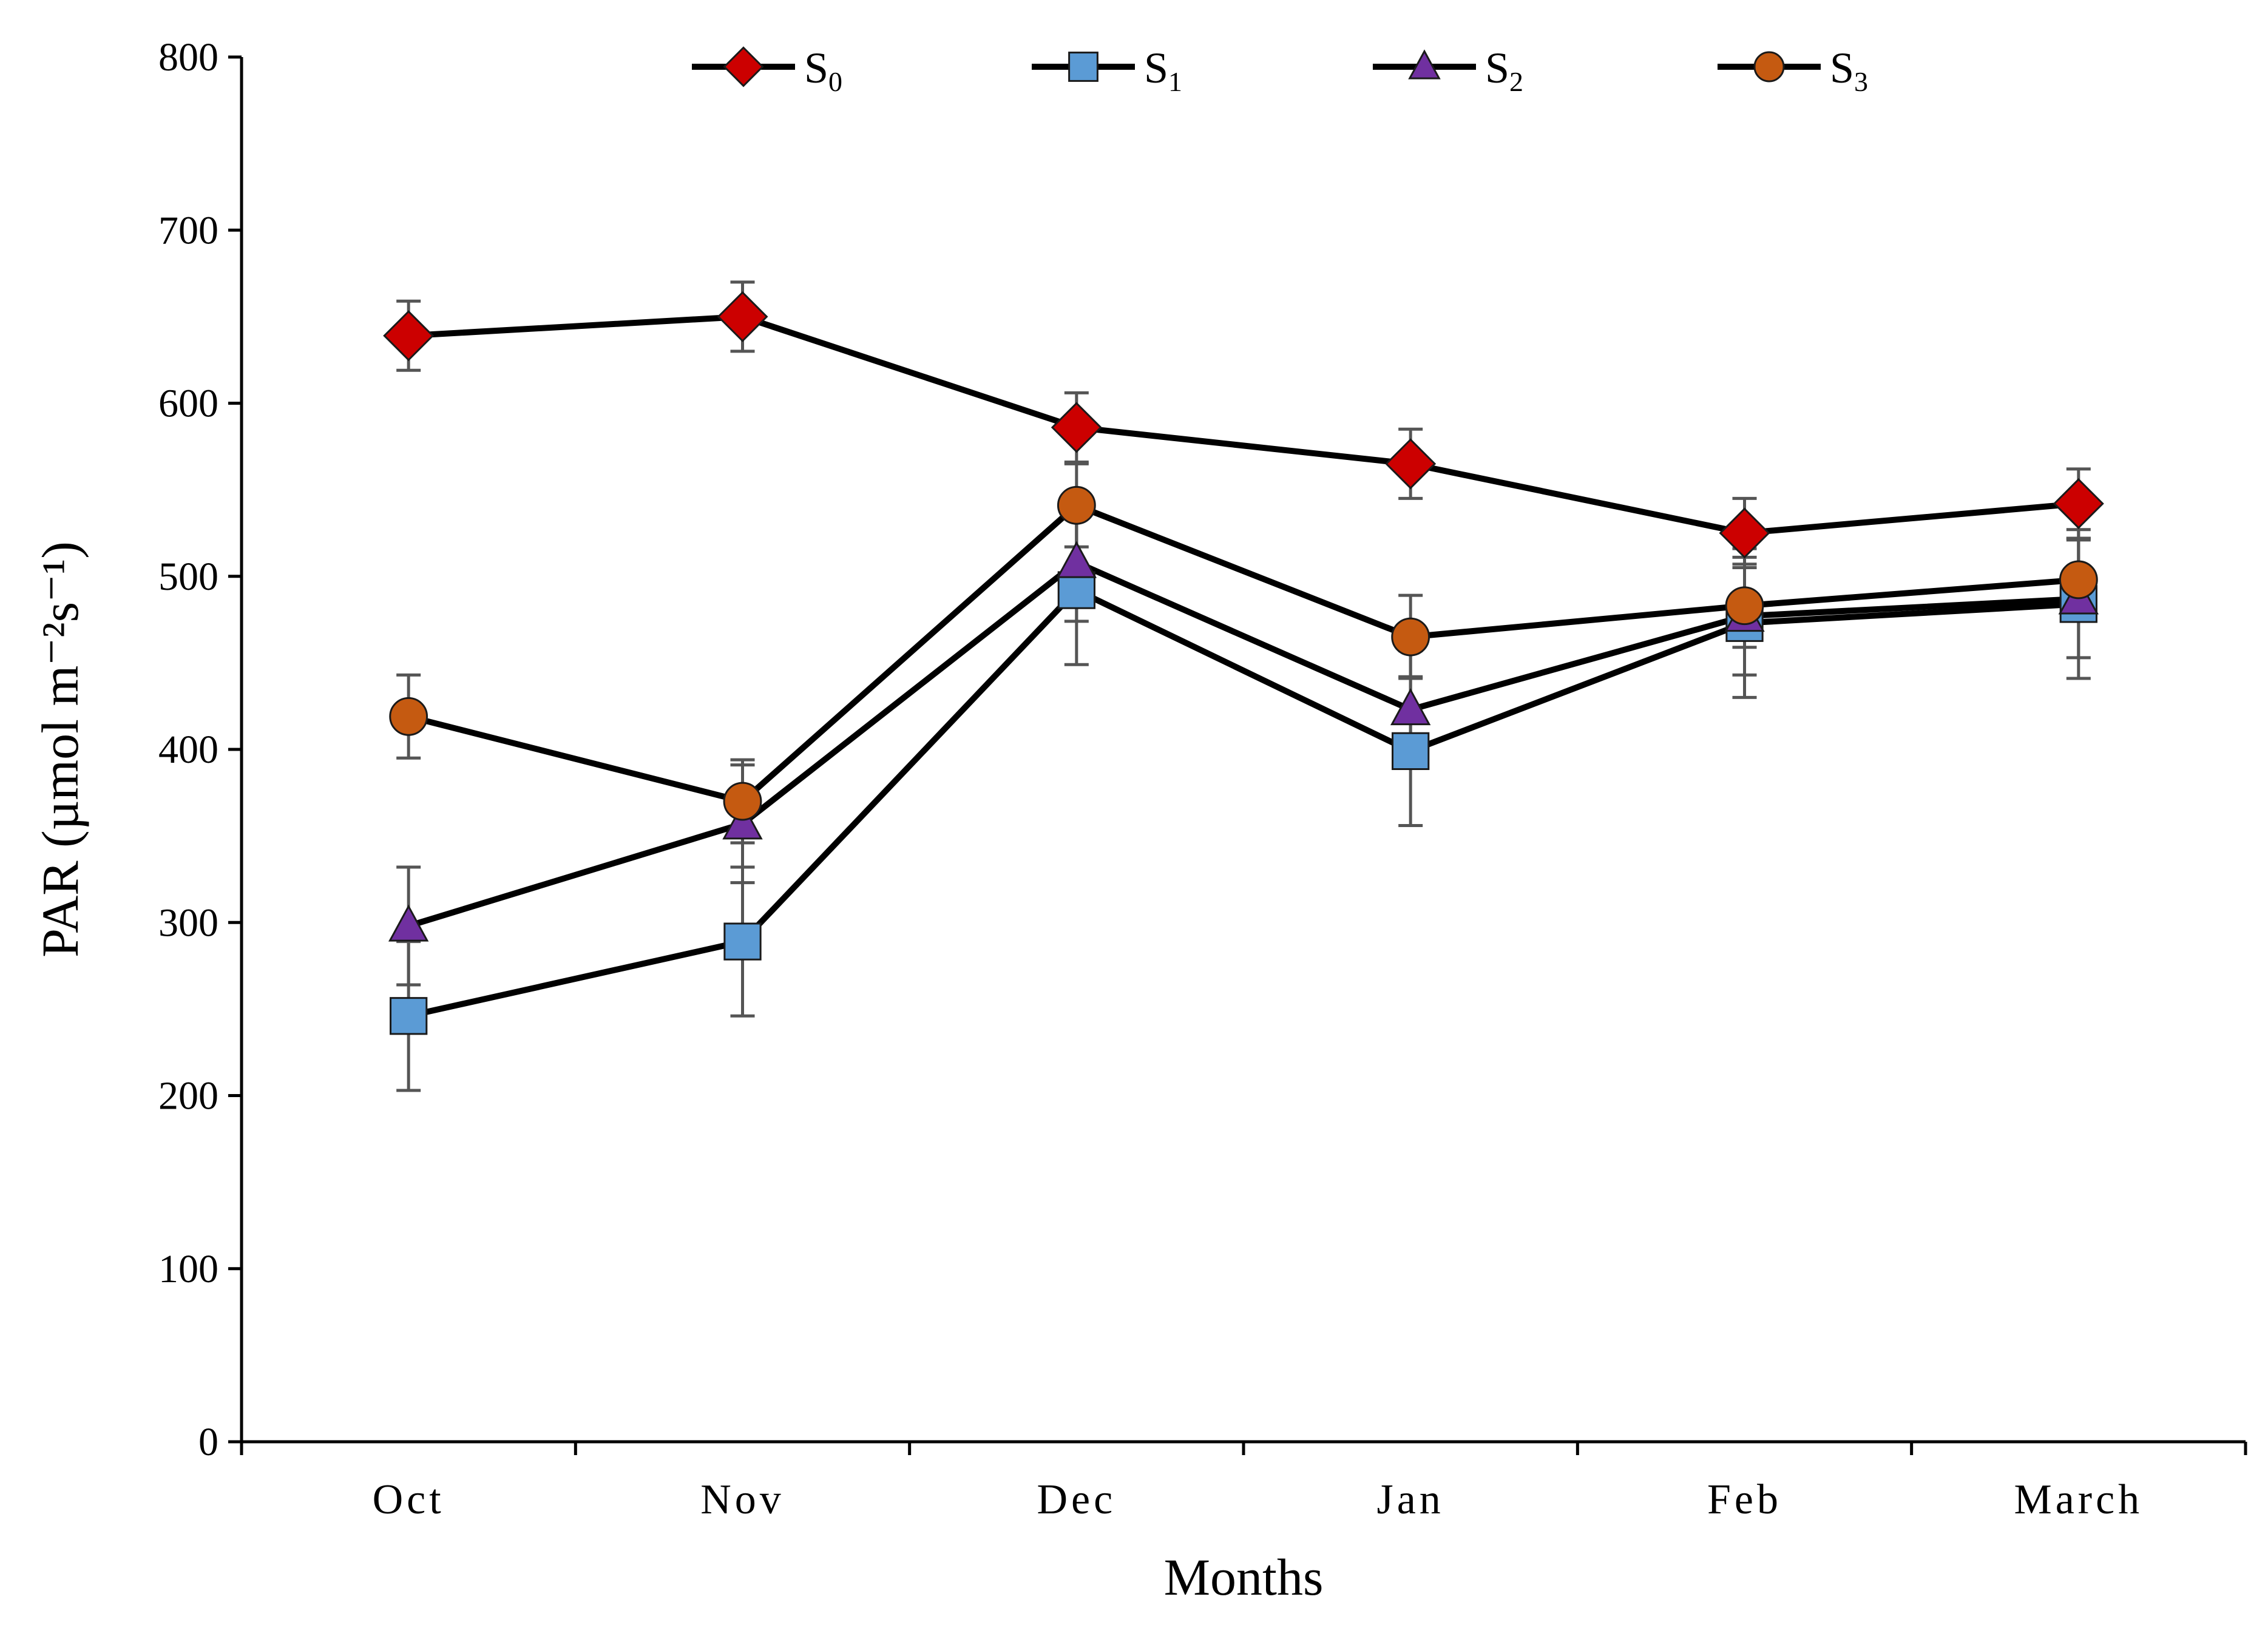 Image resolution: width=2268 pixels, height=1642 pixels. Describe the element at coordinates (60, 749) in the screenshot. I see `y-axis-title: PAR (µmol m⁻²s⁻¹)` at that location.